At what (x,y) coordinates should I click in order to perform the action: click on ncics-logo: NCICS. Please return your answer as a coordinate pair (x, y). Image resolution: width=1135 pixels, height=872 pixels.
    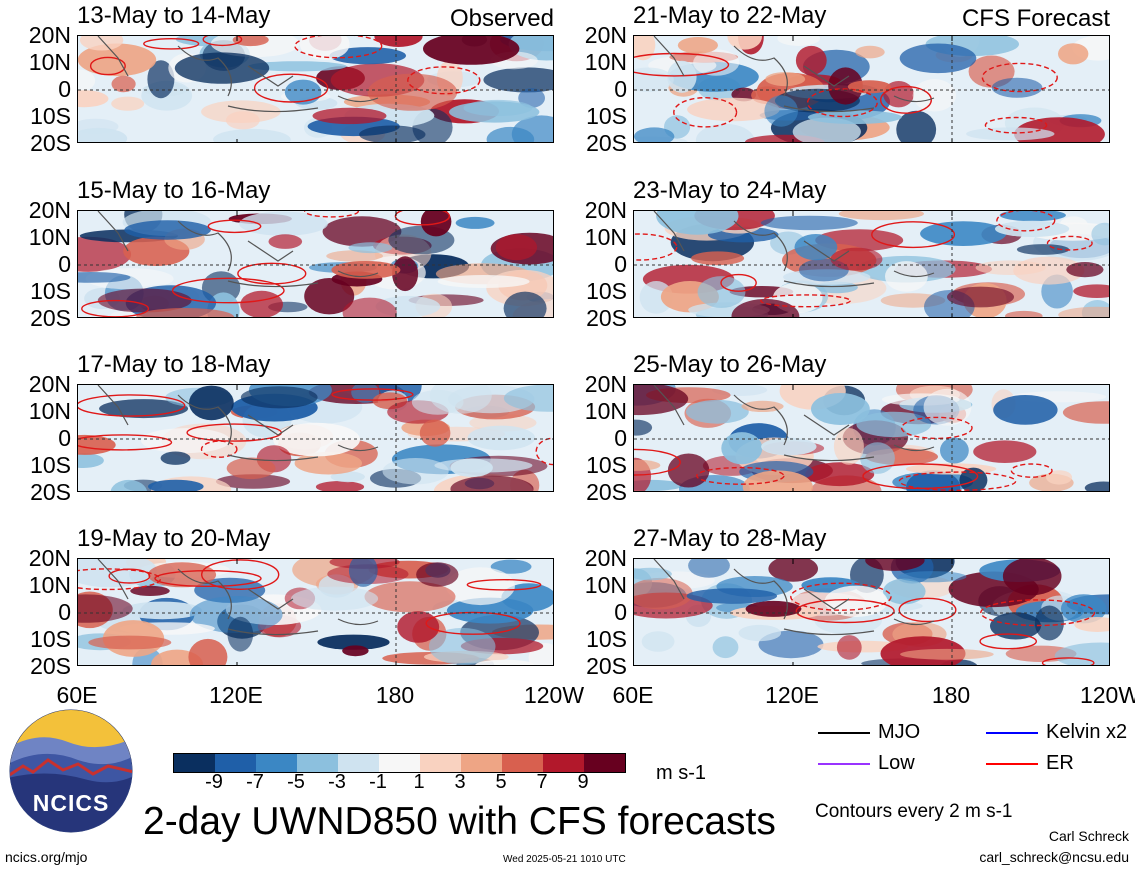
    Looking at the image, I should click on (71, 771).